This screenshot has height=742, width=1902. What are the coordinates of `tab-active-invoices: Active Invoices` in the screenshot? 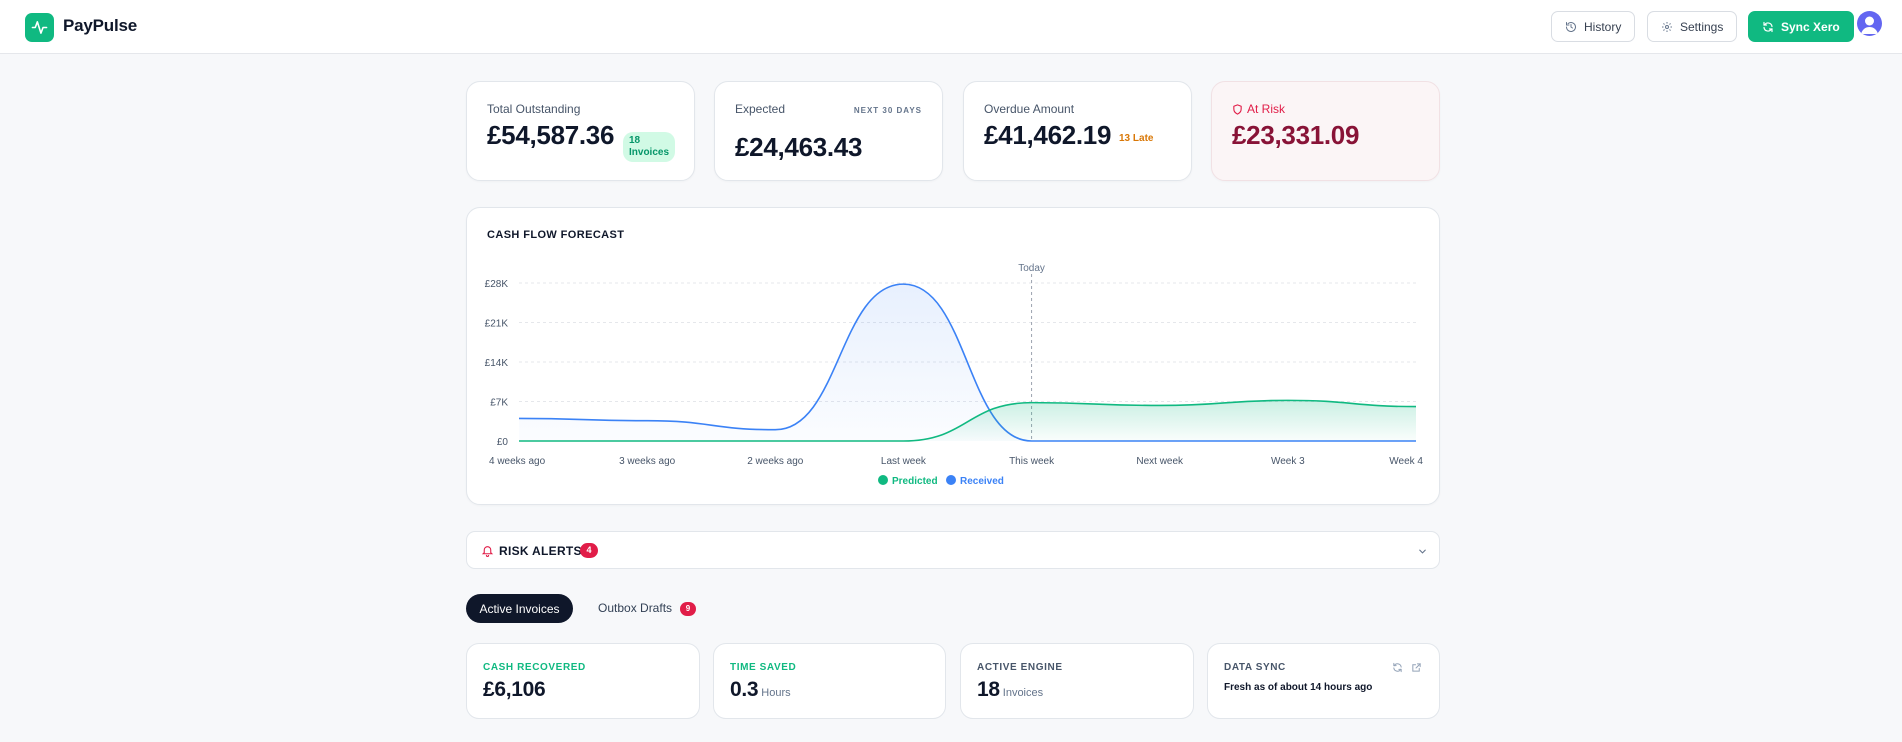 It's located at (519, 608).